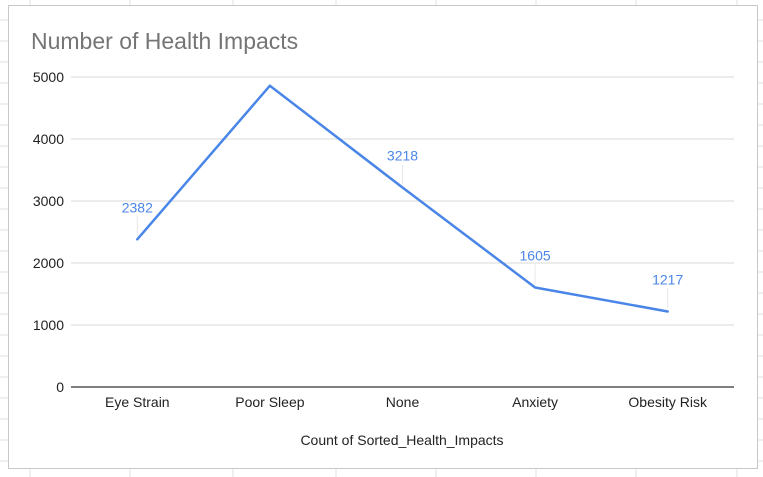 The height and width of the screenshot is (477, 763). I want to click on y-tick-label-5000: 5000, so click(48, 77).